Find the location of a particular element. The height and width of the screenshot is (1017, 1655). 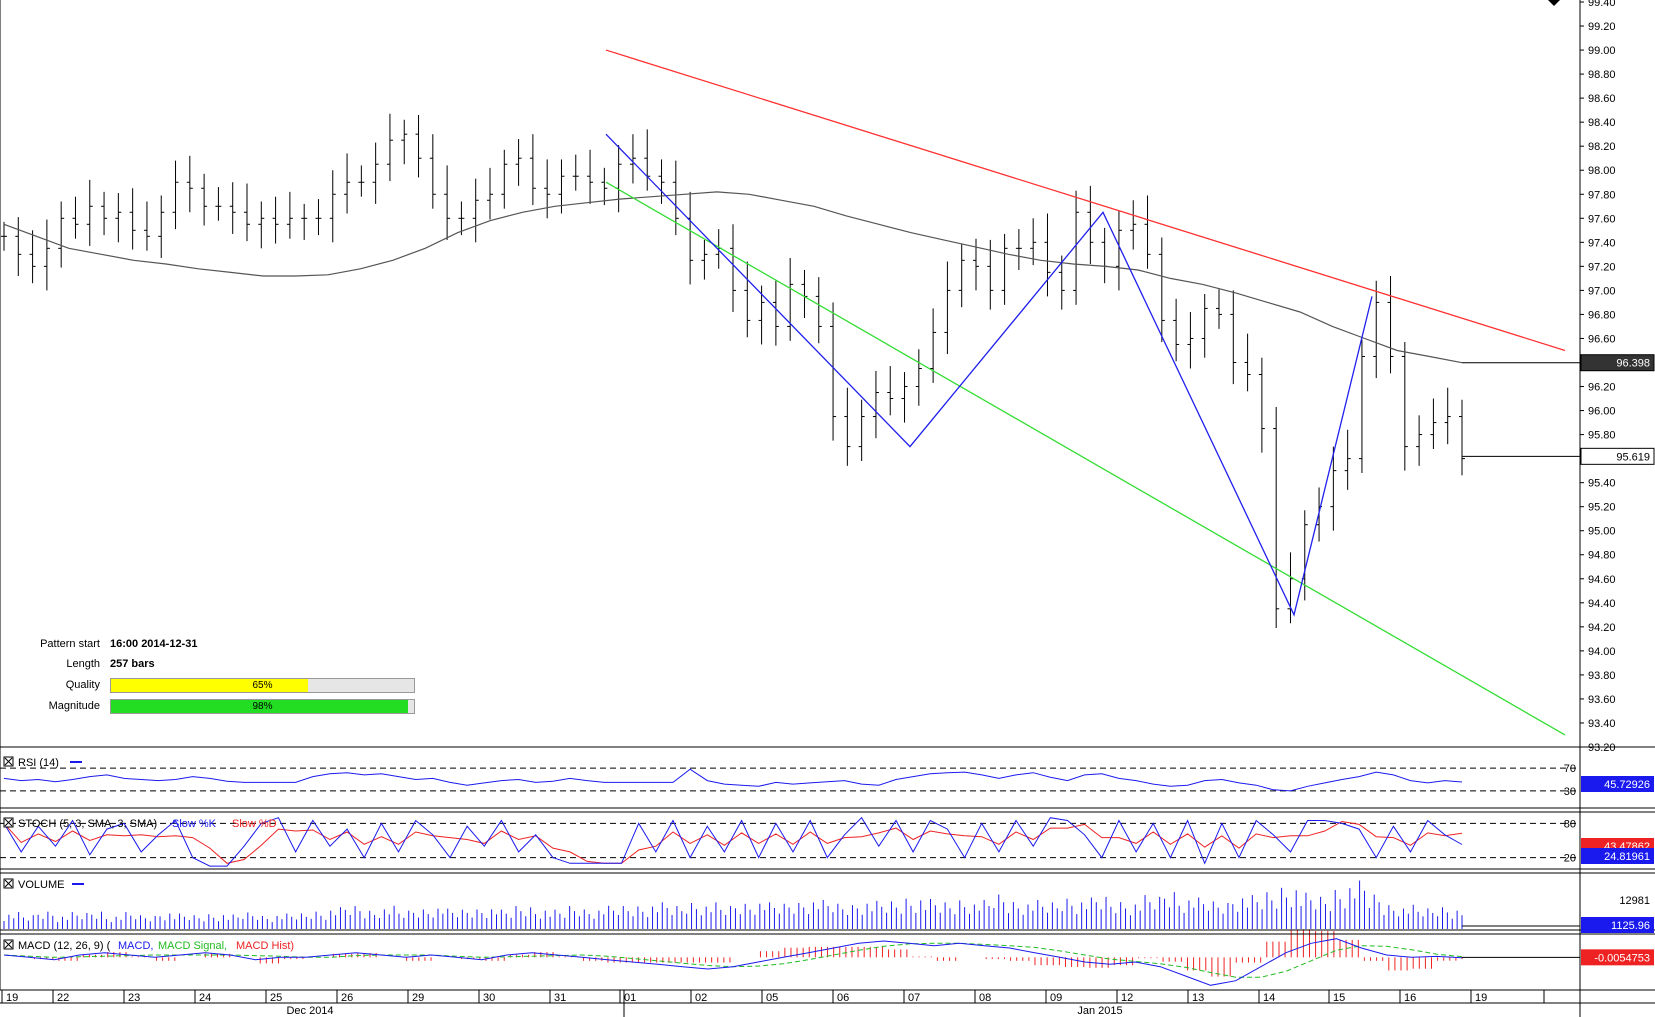

rsi-value-tag-text: 45.72926 is located at coordinates (1627, 785).